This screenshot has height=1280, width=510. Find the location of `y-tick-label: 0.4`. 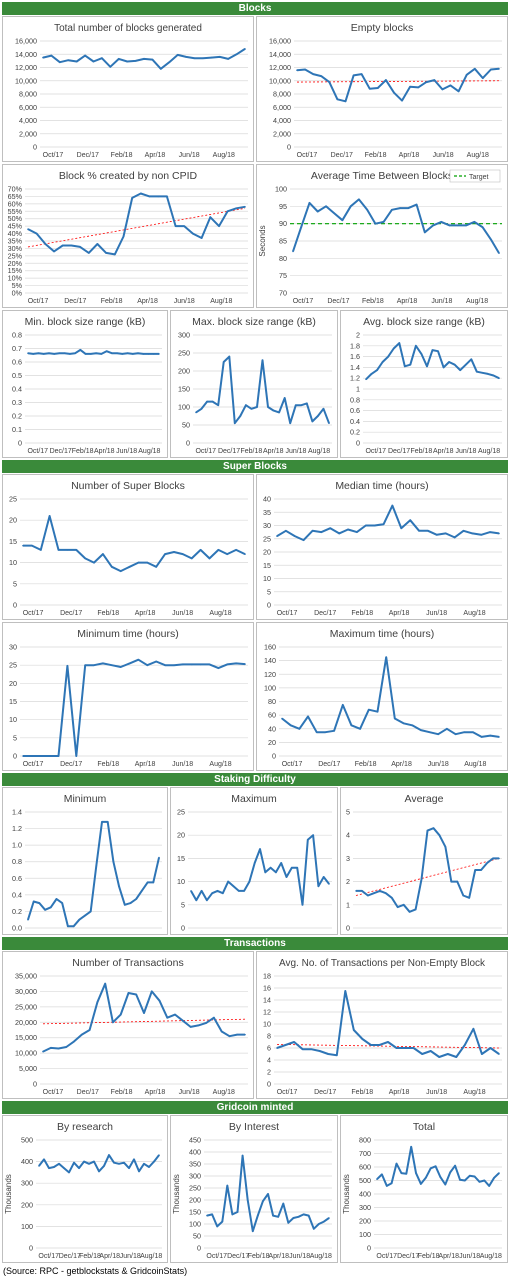

y-tick-label: 0.4 is located at coordinates (355, 421).